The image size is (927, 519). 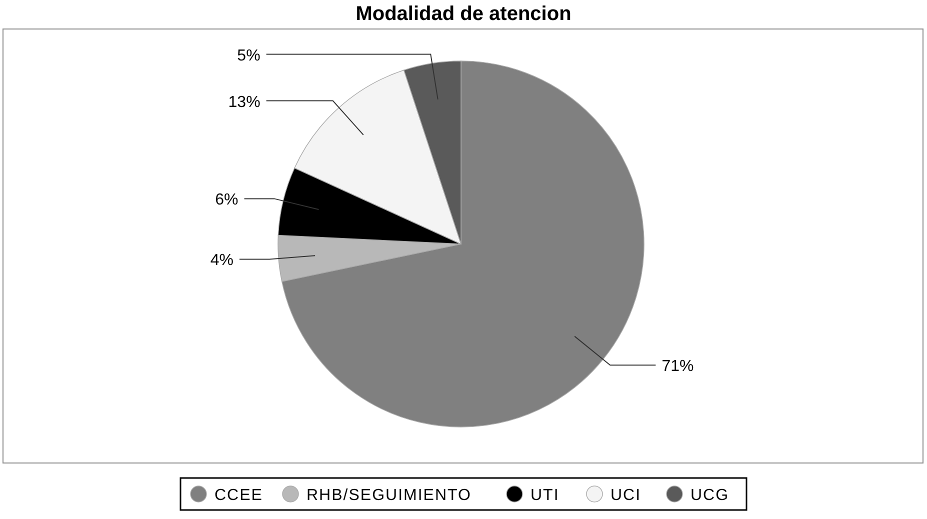 I want to click on data-label: 6%, so click(x=226, y=200).